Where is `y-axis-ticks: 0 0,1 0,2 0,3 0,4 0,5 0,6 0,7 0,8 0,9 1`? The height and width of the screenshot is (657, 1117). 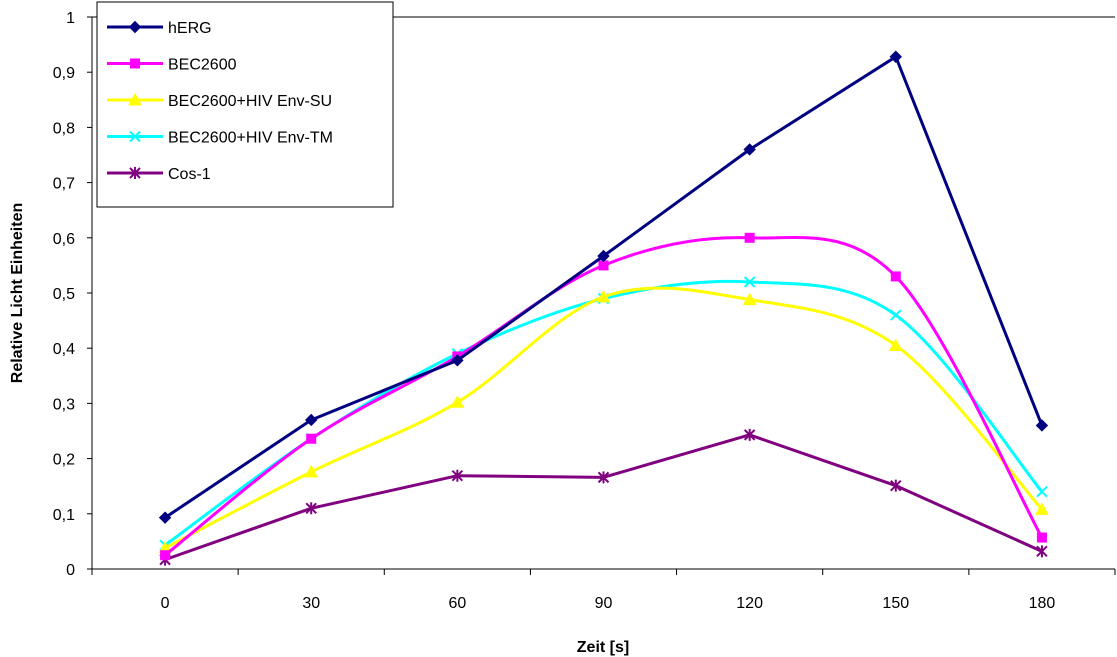
y-axis-ticks: 0 0,1 0,2 0,3 0,4 0,5 0,6 0,7 0,8 0,9 1 is located at coordinates (72, 294).